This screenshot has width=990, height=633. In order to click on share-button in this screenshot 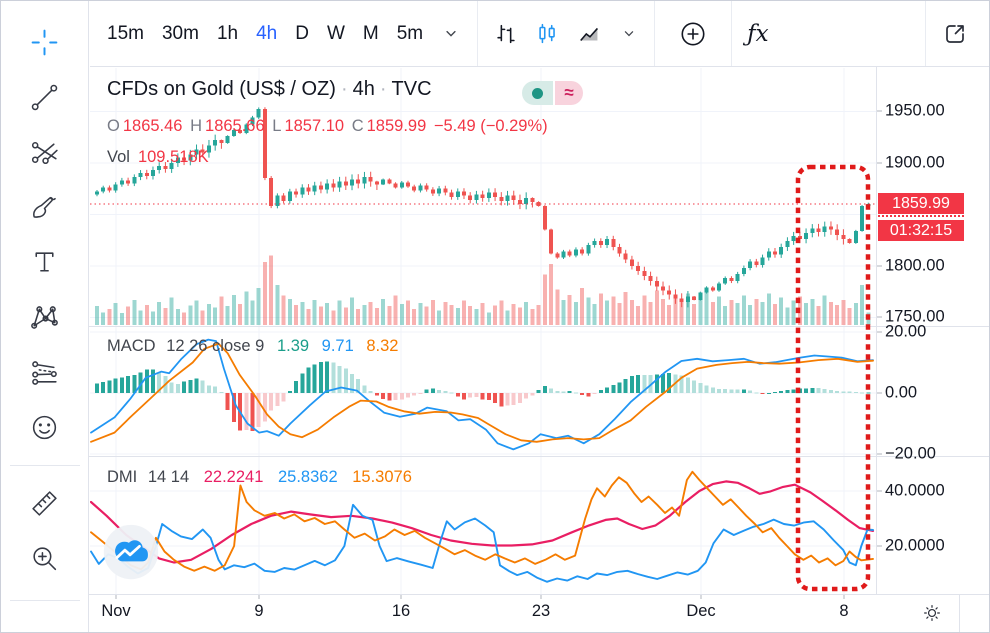, I will do `click(955, 34)`.